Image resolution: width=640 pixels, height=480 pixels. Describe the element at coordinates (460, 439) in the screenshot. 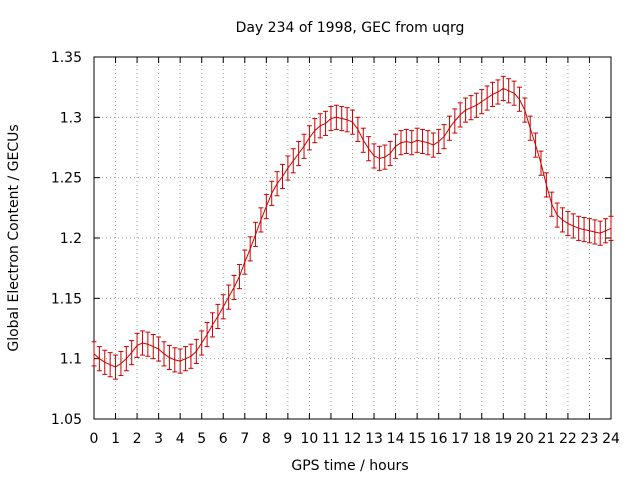

I see `x-tick-label: 17` at that location.